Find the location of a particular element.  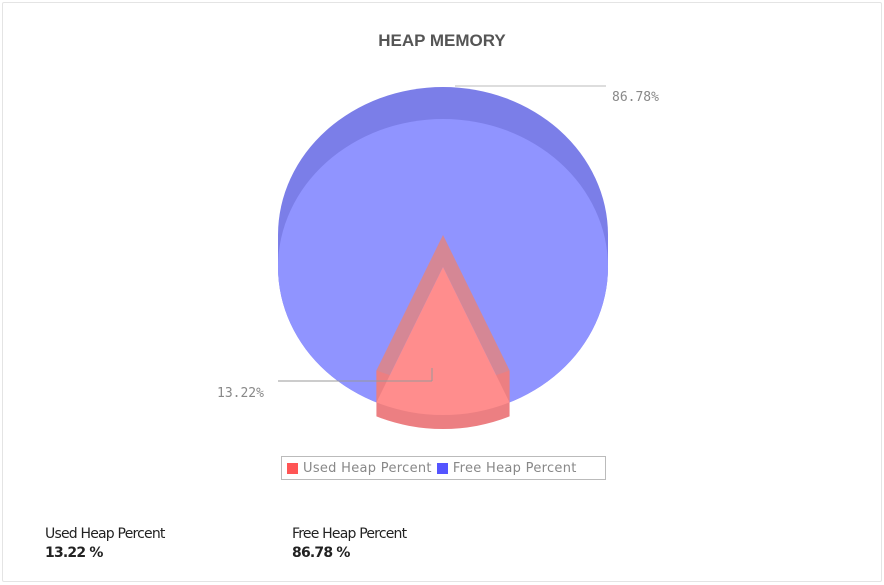

stat-name: Used Heap Percent is located at coordinates (105, 534).